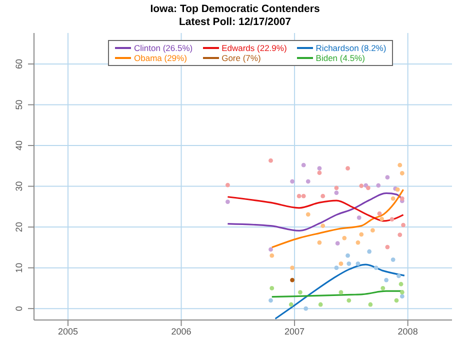 The width and height of the screenshot is (470, 352). I want to click on legend-label: Biden (4.5%), so click(340, 58).